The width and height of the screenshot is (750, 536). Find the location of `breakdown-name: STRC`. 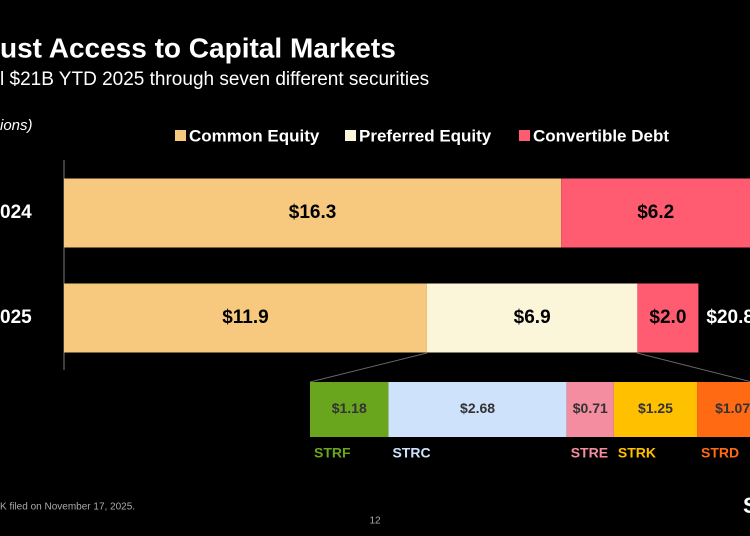

breakdown-name: STRC is located at coordinates (411, 453).